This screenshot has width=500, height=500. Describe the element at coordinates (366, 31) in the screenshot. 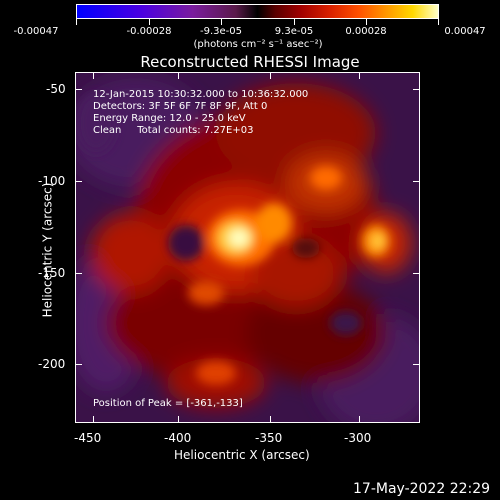

I see `colorbar-label: 0.00028` at that location.